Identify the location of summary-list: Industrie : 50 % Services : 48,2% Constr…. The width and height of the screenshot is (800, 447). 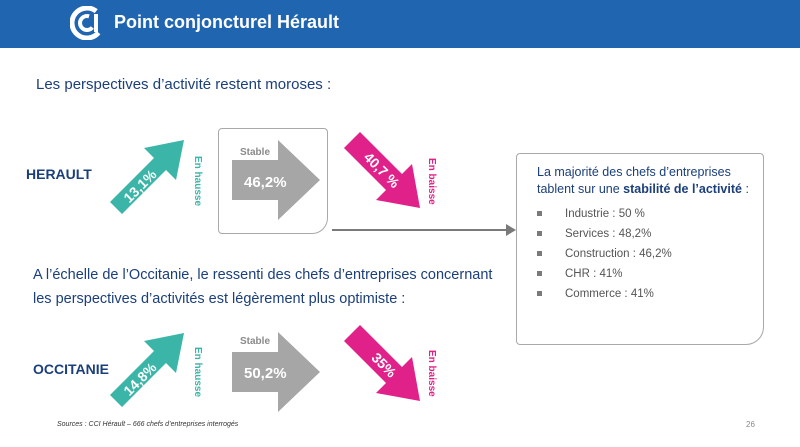
(604, 254).